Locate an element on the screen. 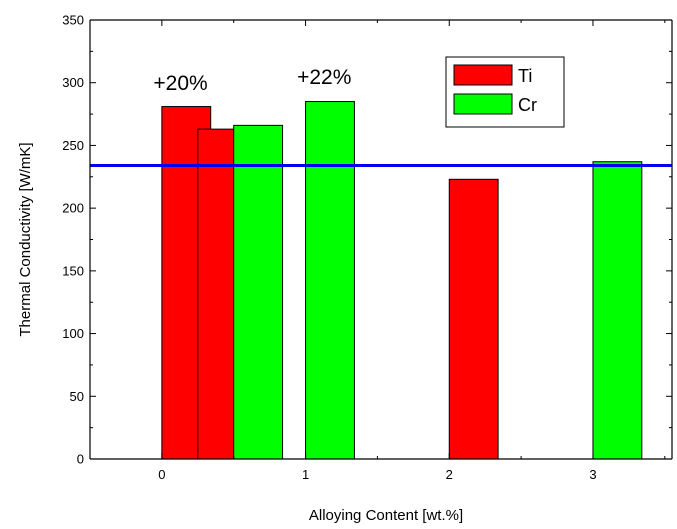 Image resolution: width=677 pixels, height=529 pixels. legend-label-cr: Cr is located at coordinates (527, 105).